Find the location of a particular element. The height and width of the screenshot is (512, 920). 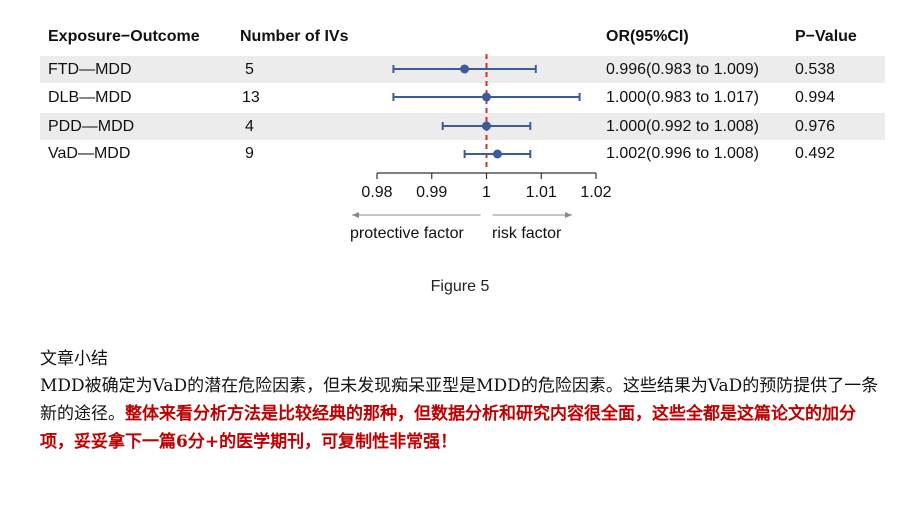

row-p-value: 0.492 is located at coordinates (815, 153).